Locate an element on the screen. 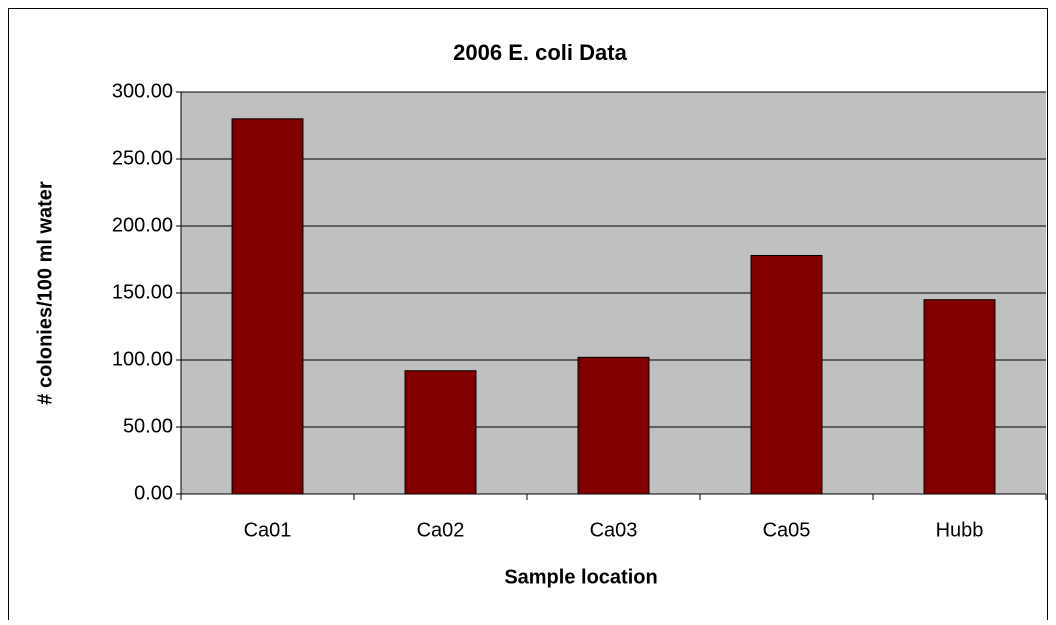 This screenshot has height=625, width=1056. y-tick-label: 0.00 is located at coordinates (153, 493).